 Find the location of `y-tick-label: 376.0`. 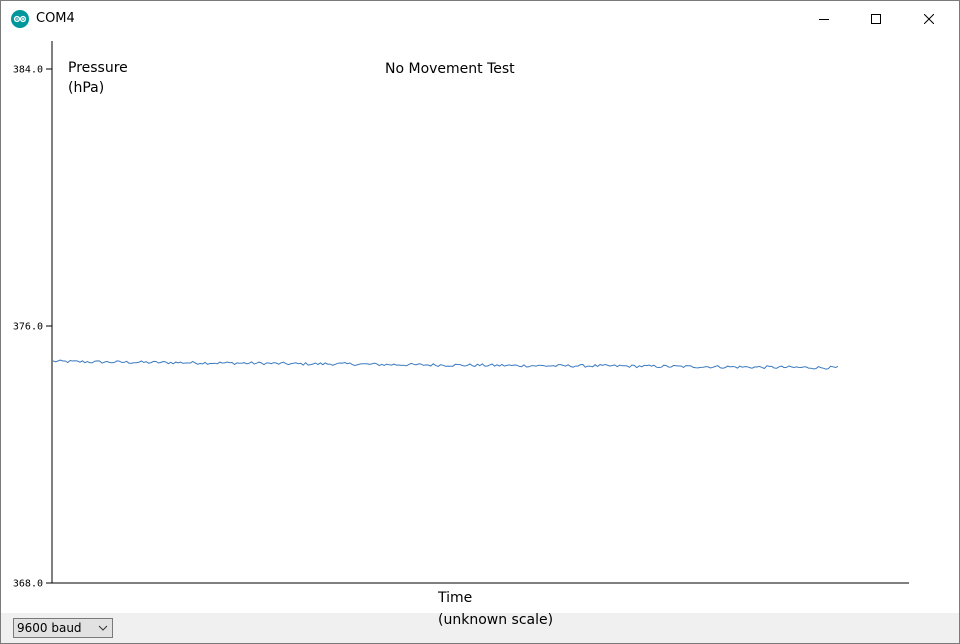

y-tick-label: 376.0 is located at coordinates (28, 327).